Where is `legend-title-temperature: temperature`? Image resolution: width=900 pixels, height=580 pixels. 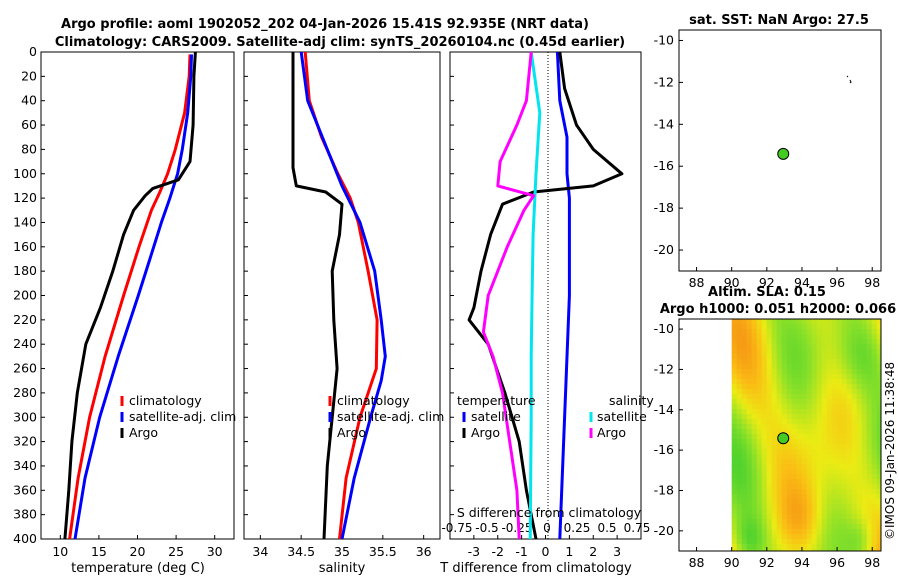
legend-title-temperature: temperature is located at coordinates (496, 400).